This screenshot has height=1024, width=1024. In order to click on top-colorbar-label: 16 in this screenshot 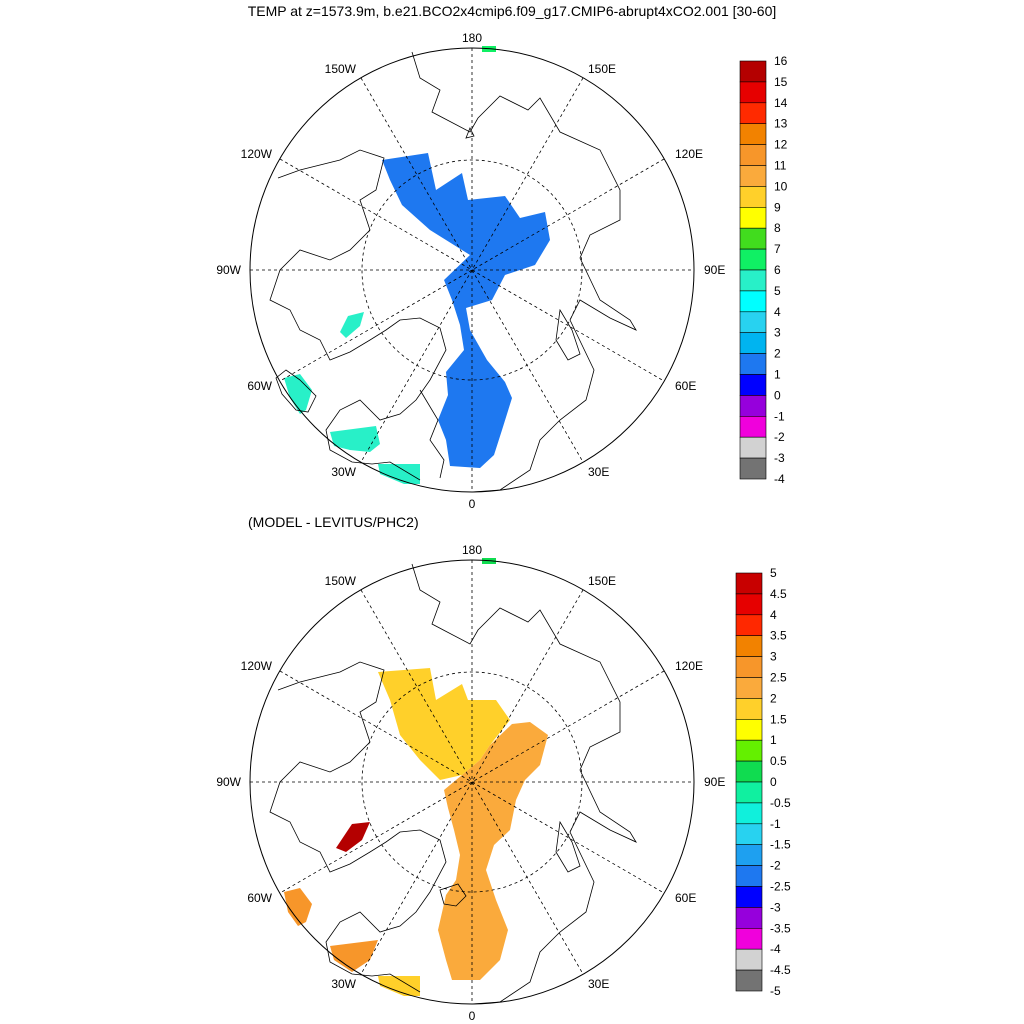, I will do `click(781, 61)`.